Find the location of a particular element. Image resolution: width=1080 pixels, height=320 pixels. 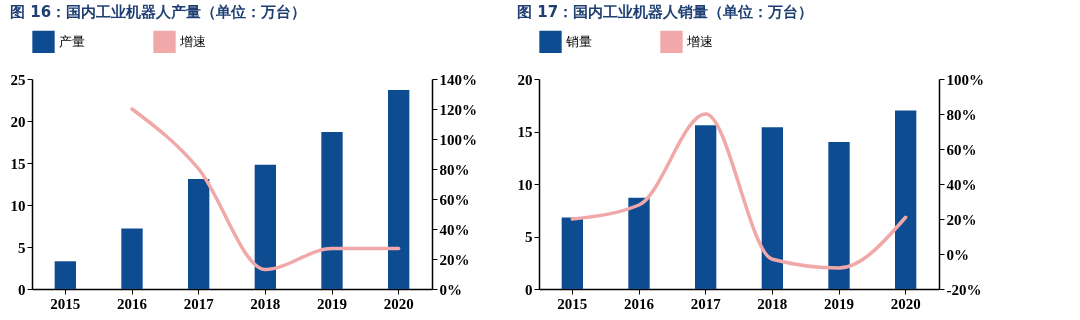

y2-tick-label: -20% is located at coordinates (964, 289).